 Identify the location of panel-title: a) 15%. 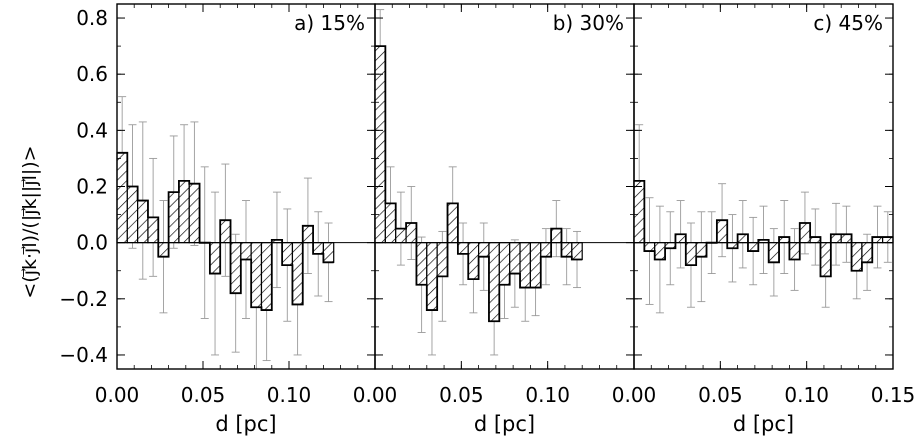
(329, 23).